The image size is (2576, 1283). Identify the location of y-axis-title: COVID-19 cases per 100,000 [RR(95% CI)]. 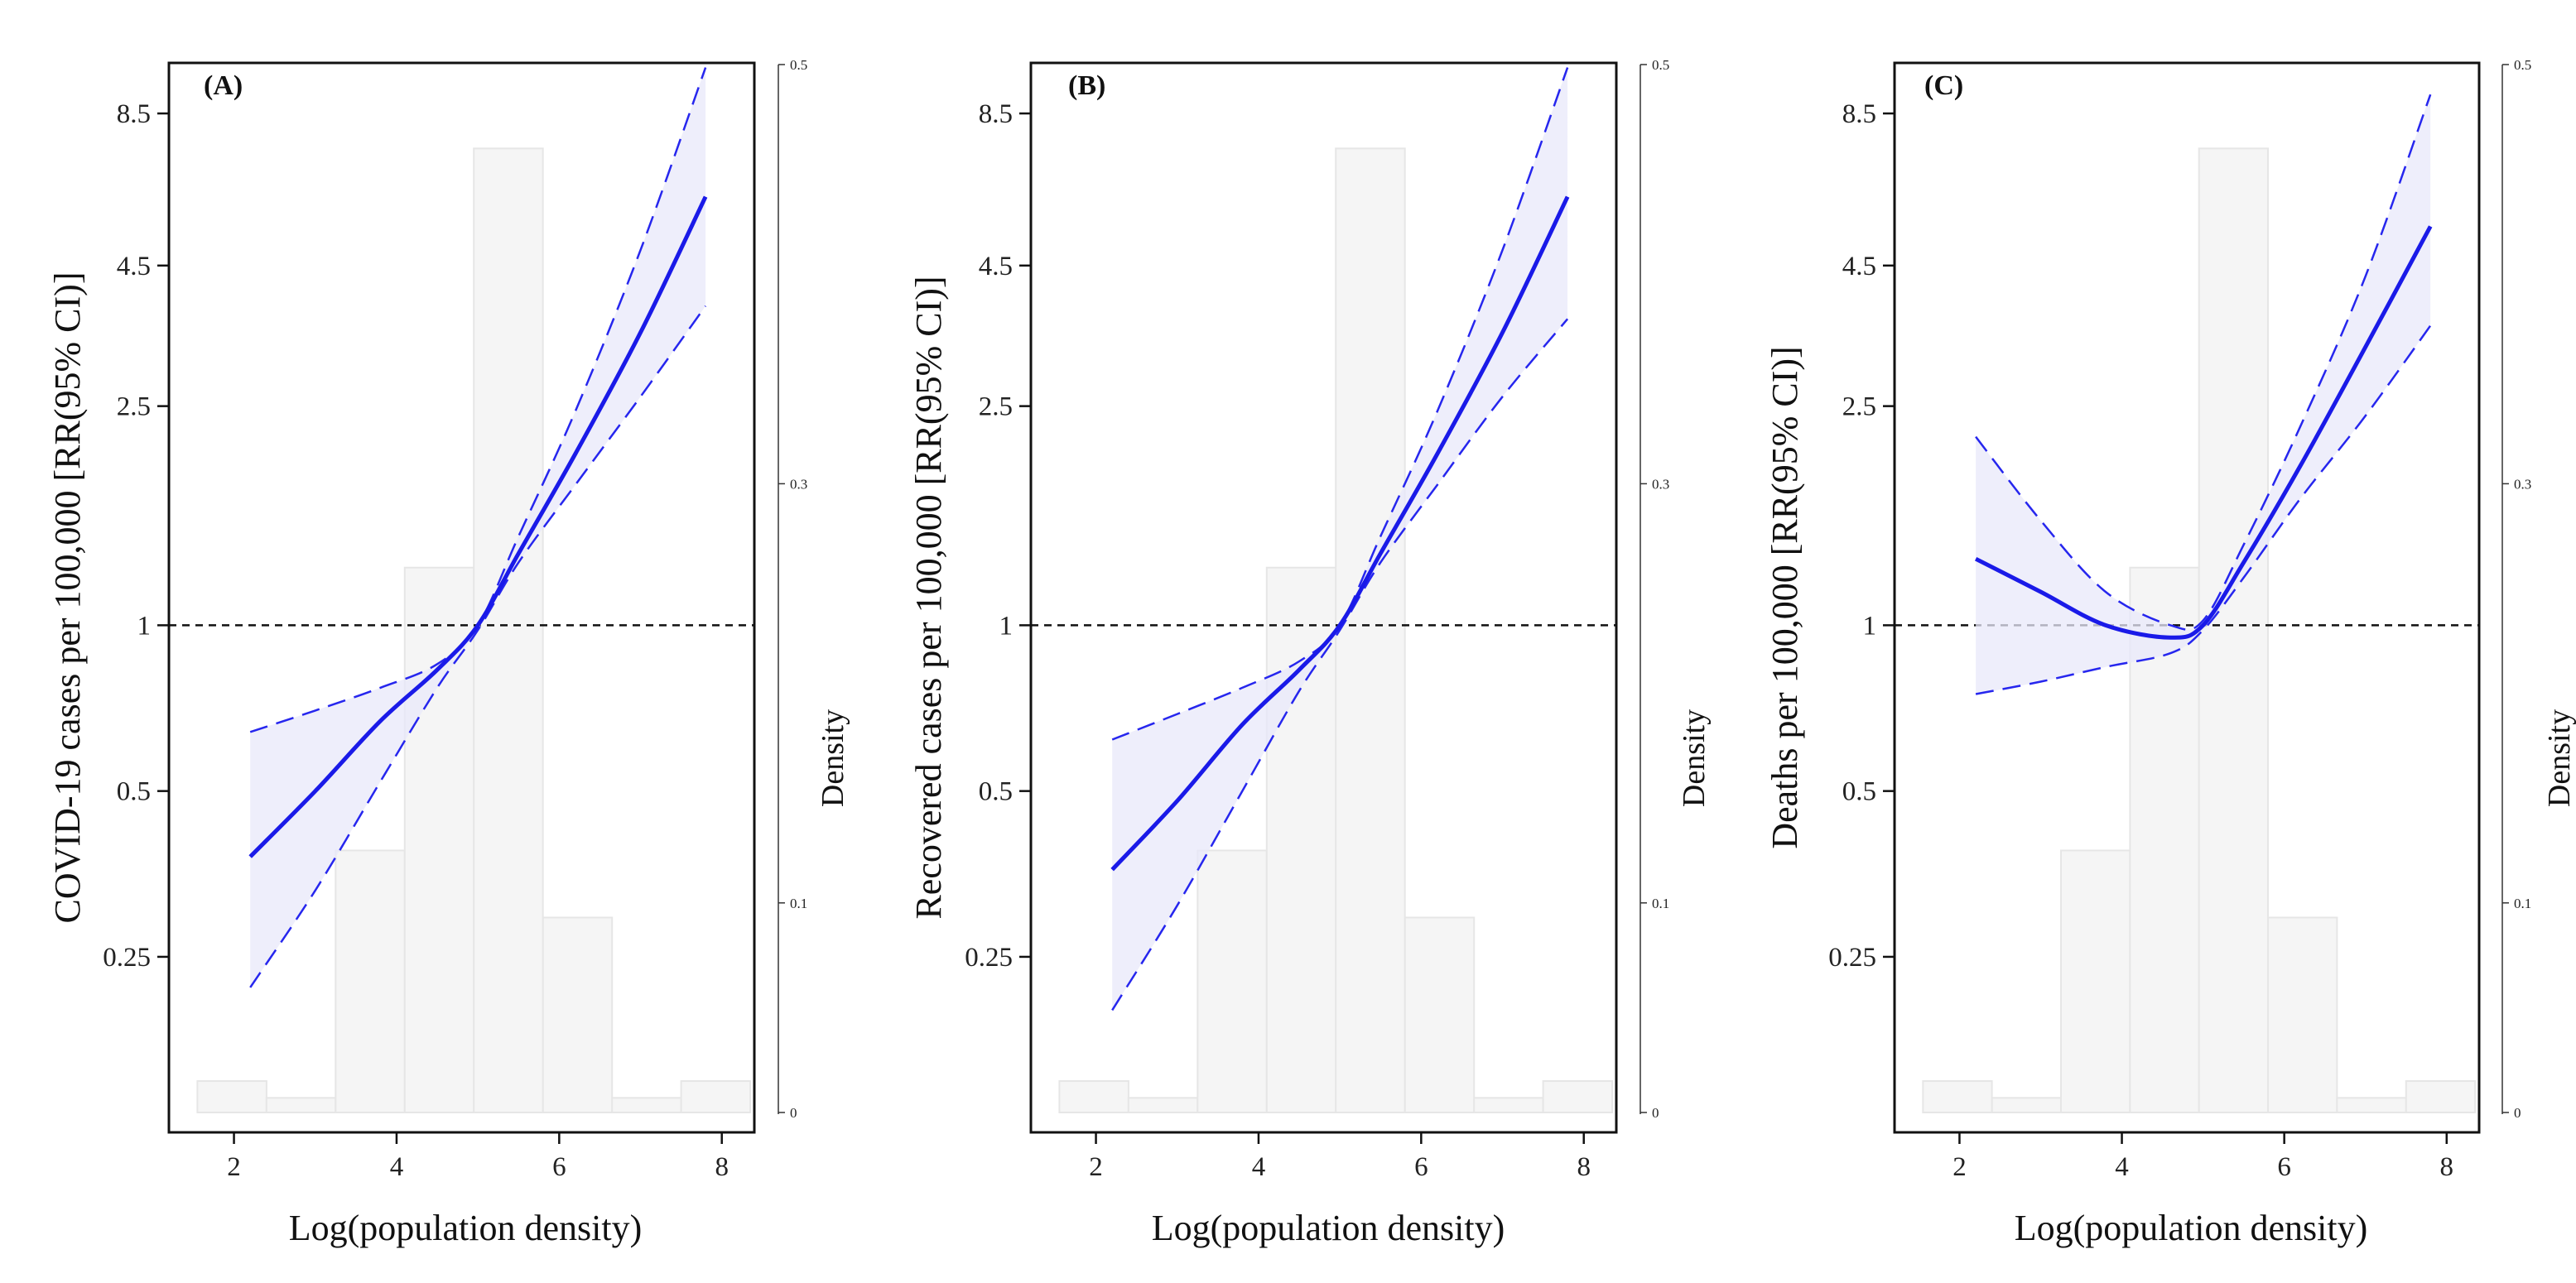
(67, 598).